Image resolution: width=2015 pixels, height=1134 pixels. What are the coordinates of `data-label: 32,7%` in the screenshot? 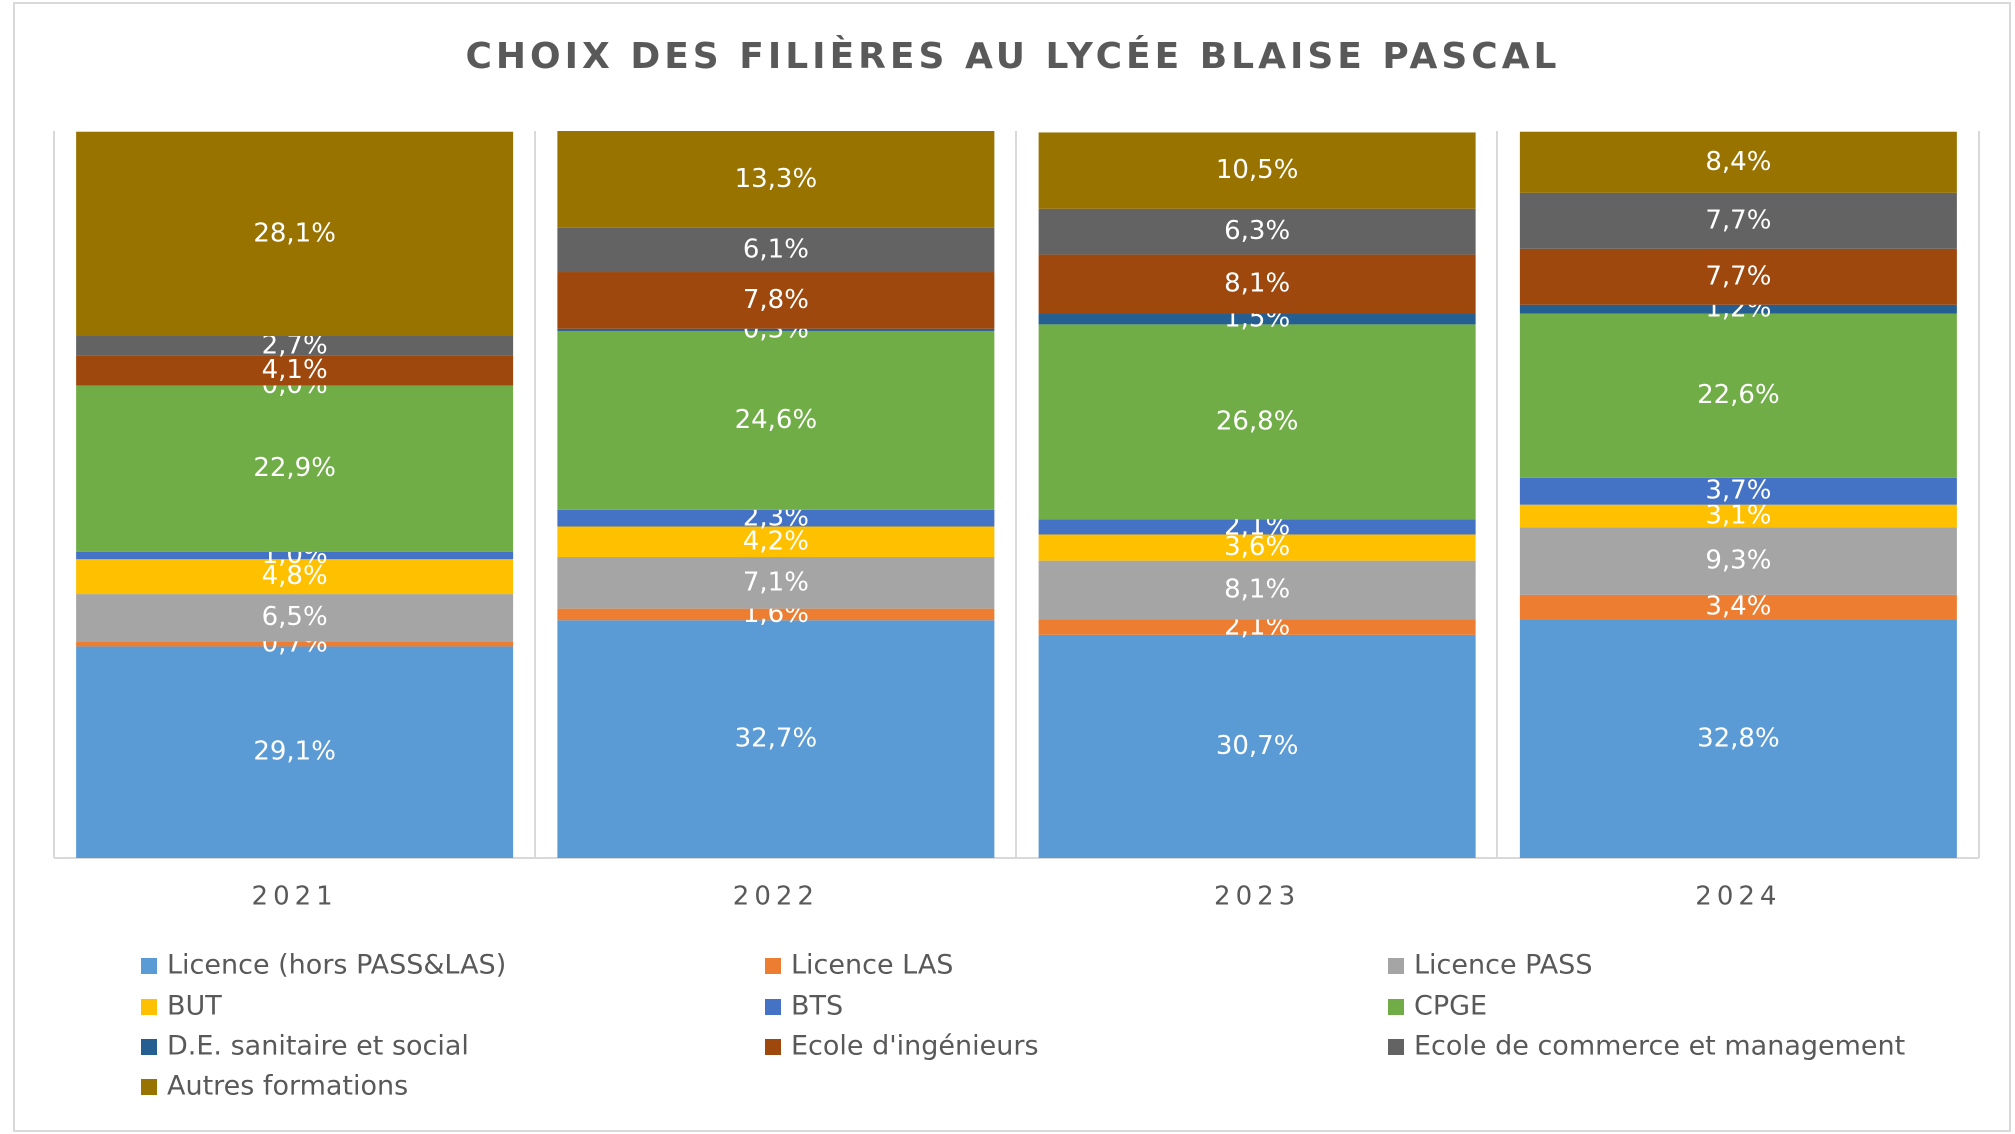 It's located at (776, 739).